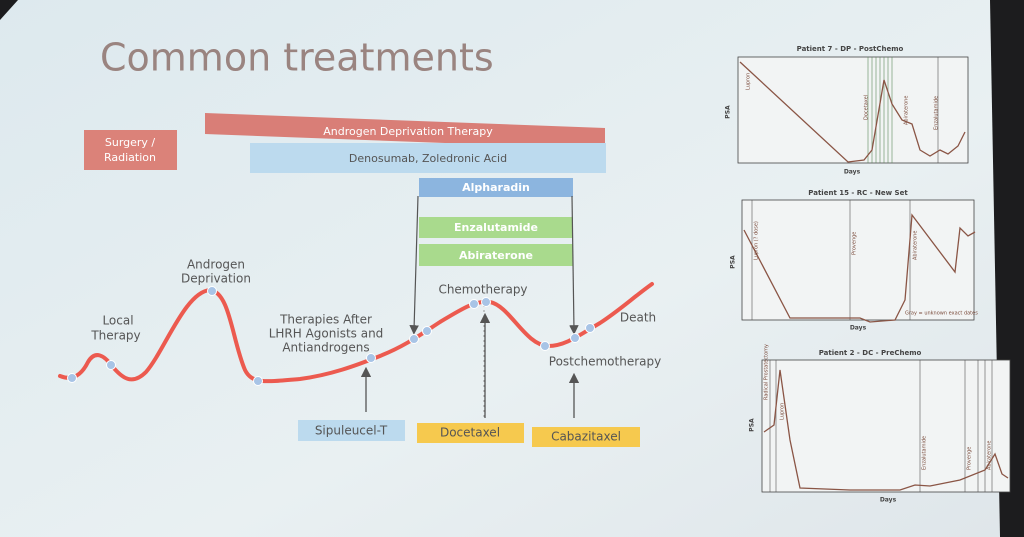 Image resolution: width=1024 pixels, height=537 pixels. Describe the element at coordinates (638, 318) in the screenshot. I see `curve-label: Death` at that location.